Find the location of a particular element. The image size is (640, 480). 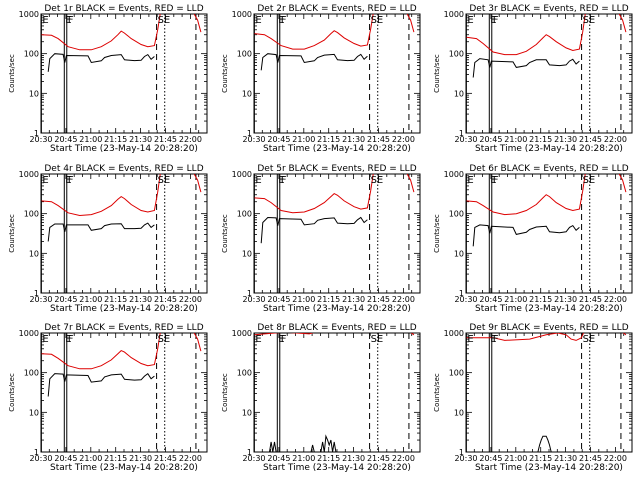

panel-title: Det 8r BLACK = Events, RED = LLD is located at coordinates (336, 328).